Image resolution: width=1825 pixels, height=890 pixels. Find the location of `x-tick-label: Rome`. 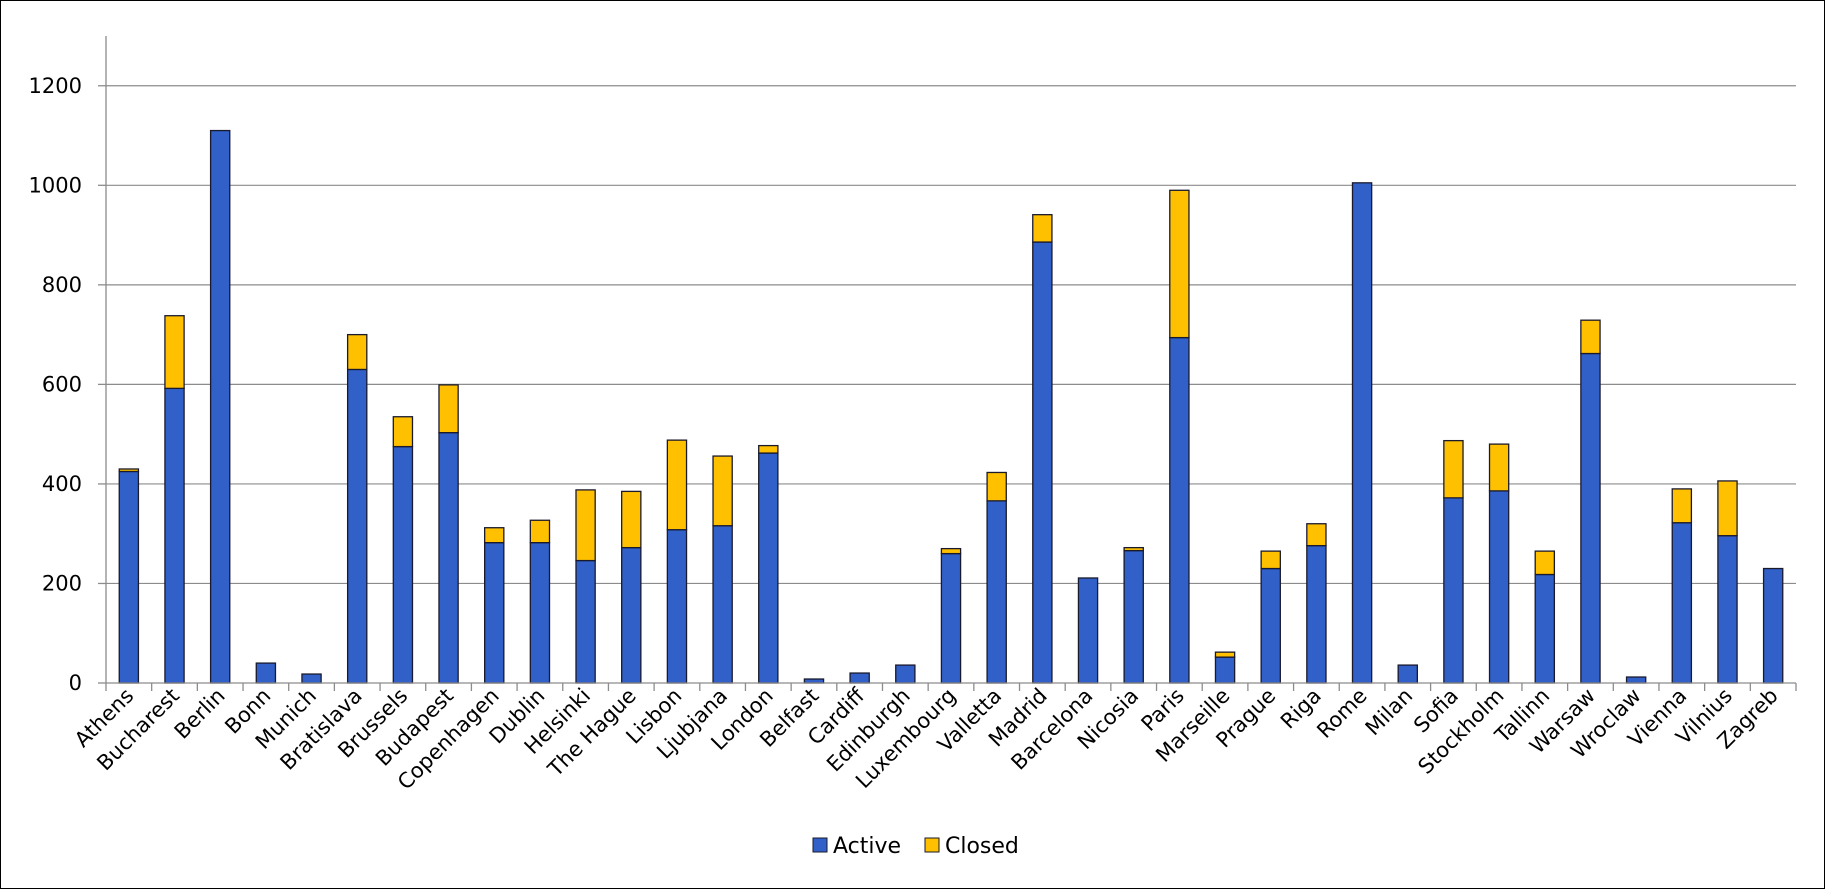

x-tick-label: Rome is located at coordinates (1341, 713).